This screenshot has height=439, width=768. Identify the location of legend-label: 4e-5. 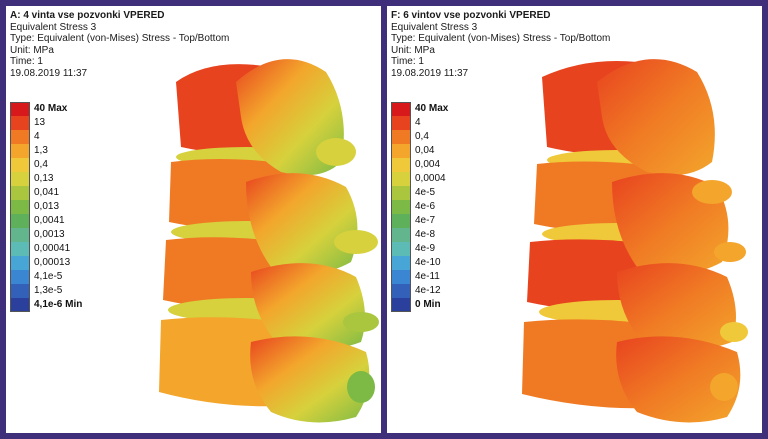
(425, 192).